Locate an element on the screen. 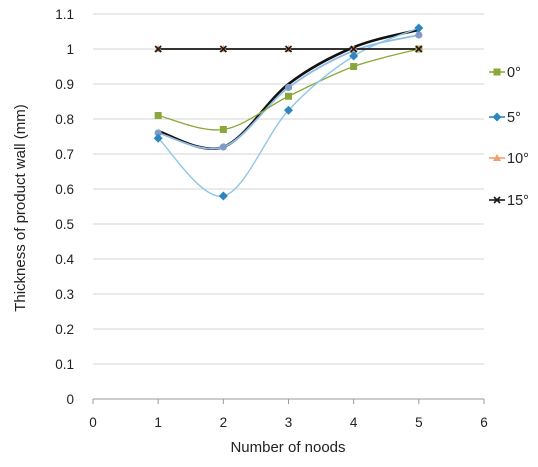  legend-item: 10° is located at coordinates (509, 159).